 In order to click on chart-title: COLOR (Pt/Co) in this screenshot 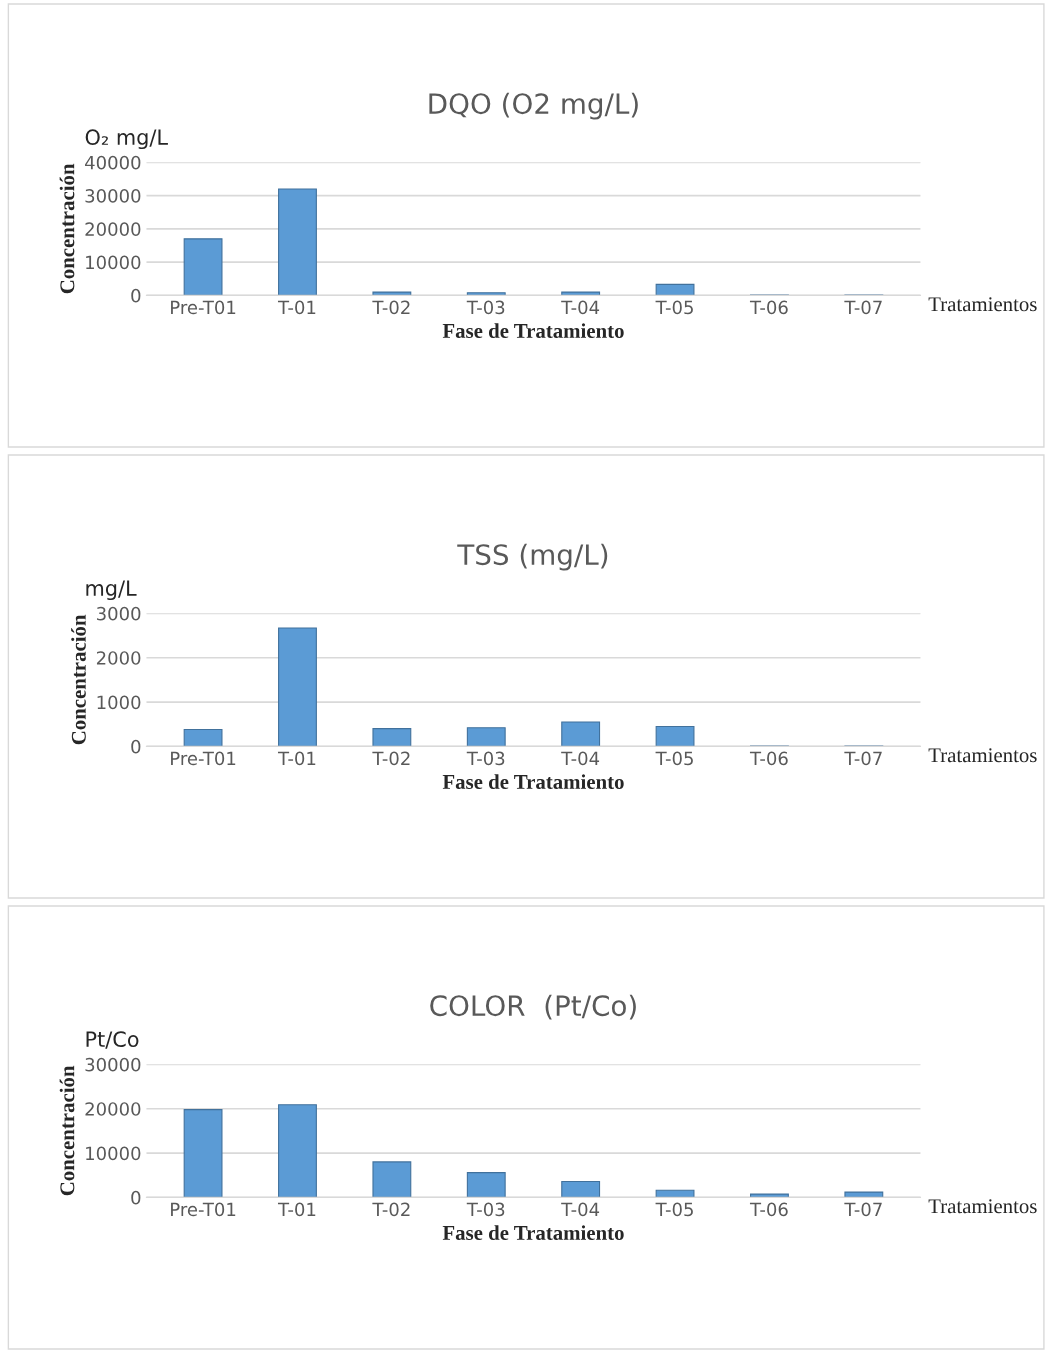, I will do `click(533, 1007)`.